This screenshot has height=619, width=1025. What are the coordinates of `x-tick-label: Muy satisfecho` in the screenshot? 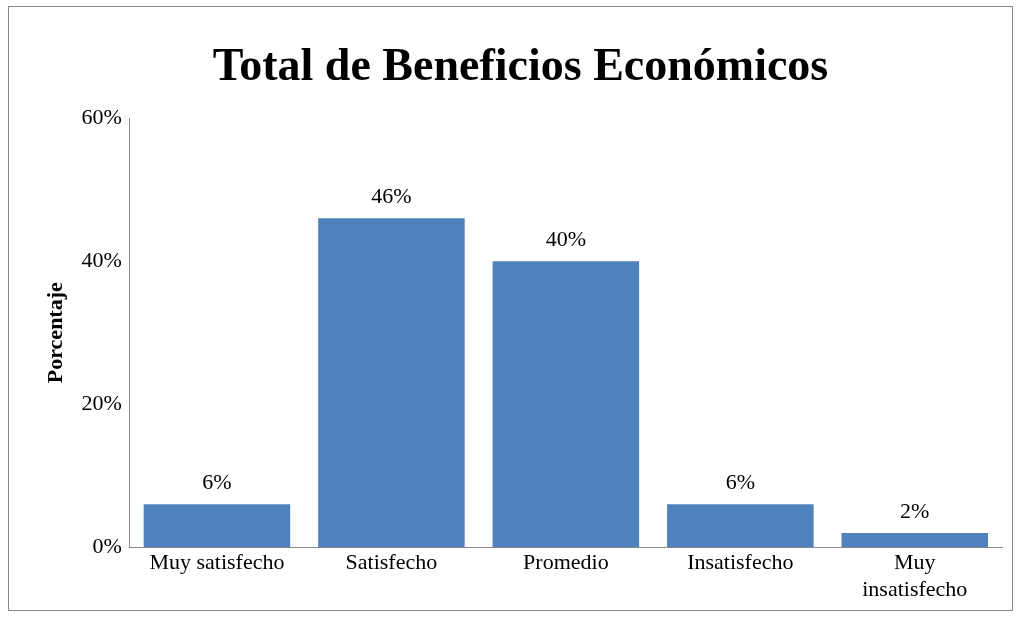 It's located at (217, 562).